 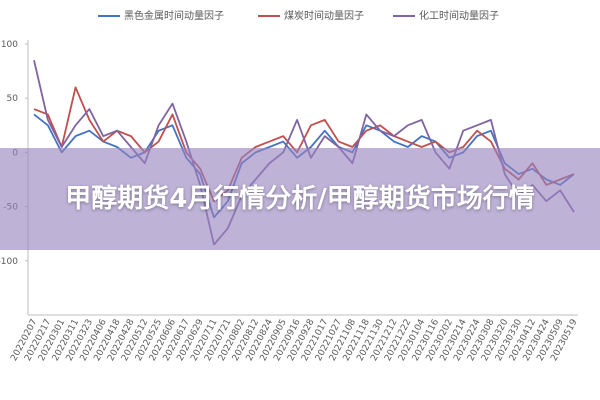 I want to click on y-tick-label: 100, so click(x=9, y=45).